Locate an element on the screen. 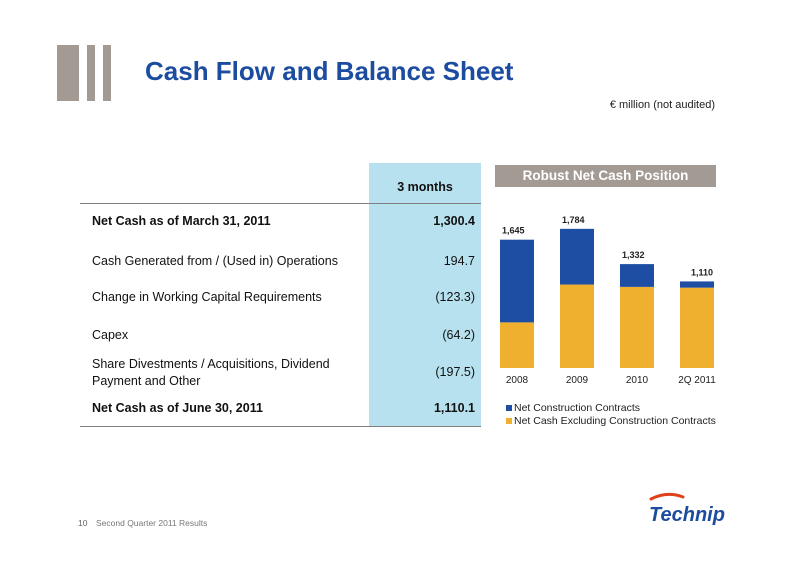  table-row-value: (123.3) is located at coordinates (455, 297).